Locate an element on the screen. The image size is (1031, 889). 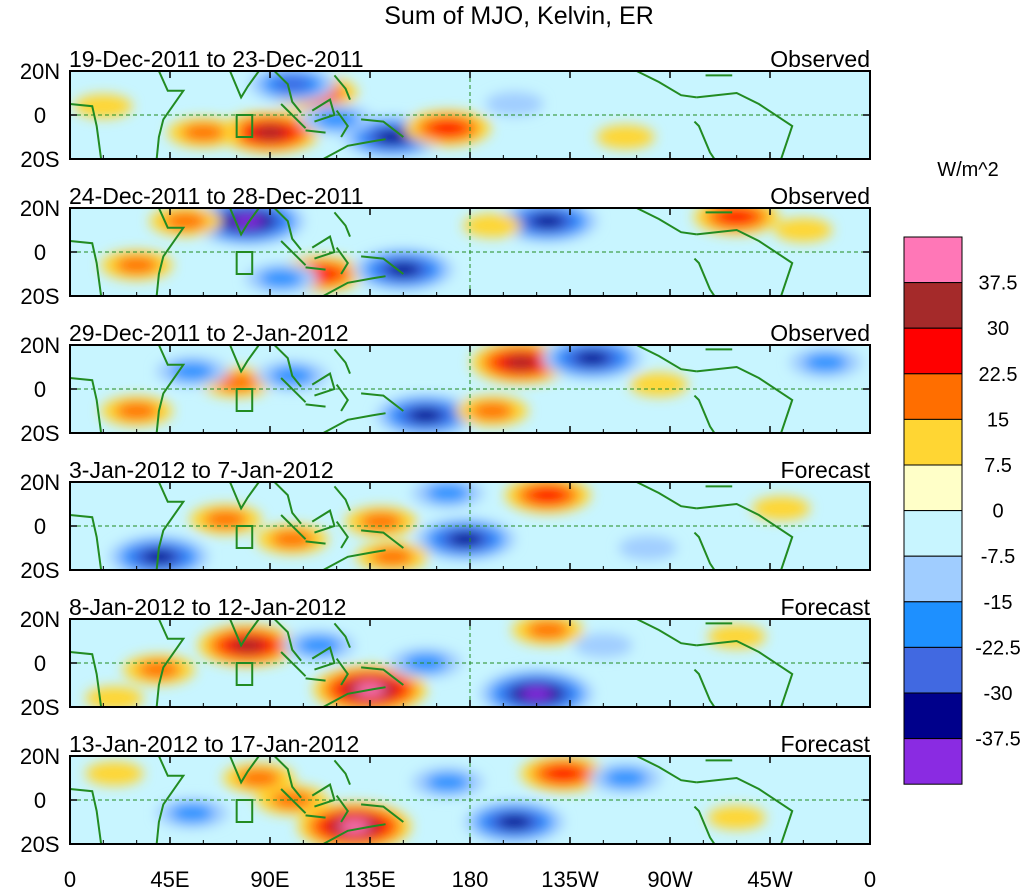
panel: 20N 0 20S 29-Dec-2011 to 2-Jan-2012 Observed is located at coordinates (445, 383).